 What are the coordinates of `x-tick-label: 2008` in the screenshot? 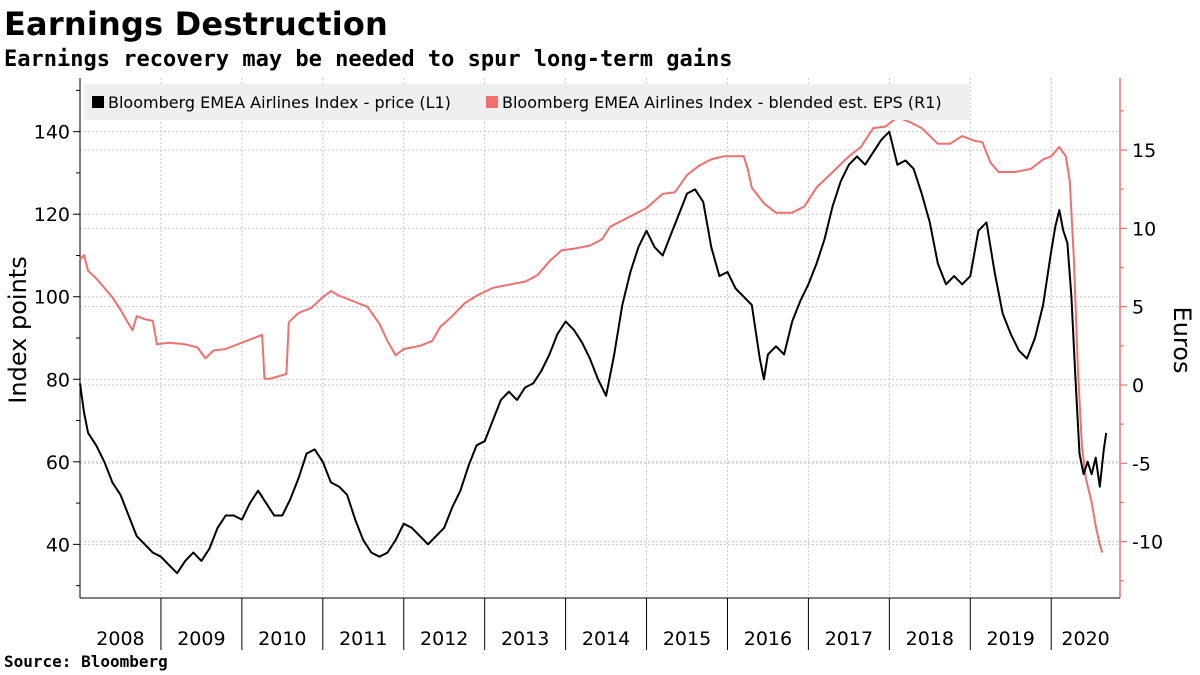 It's located at (120, 639).